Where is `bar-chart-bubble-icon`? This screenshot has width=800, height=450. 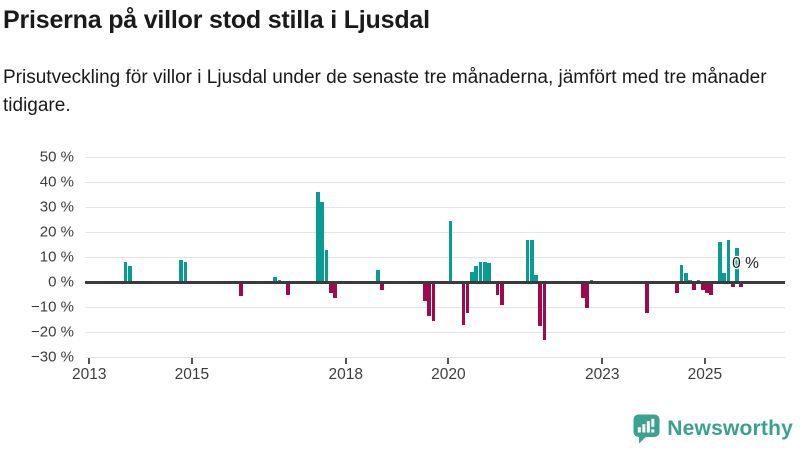 bar-chart-bubble-icon is located at coordinates (646, 429).